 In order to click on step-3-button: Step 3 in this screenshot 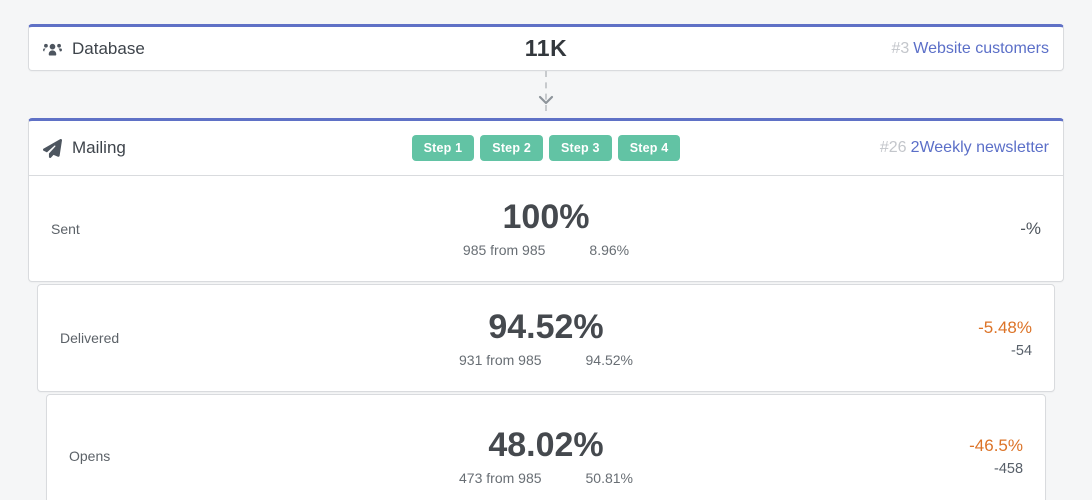, I will do `click(580, 148)`.